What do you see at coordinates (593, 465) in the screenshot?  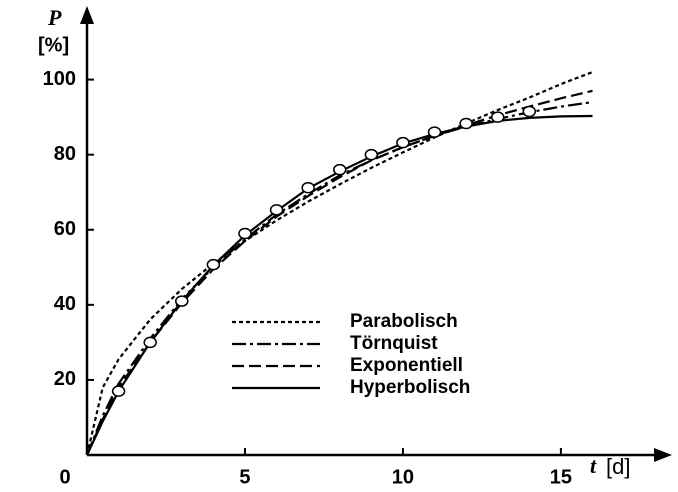 I see `x-label: t` at bounding box center [593, 465].